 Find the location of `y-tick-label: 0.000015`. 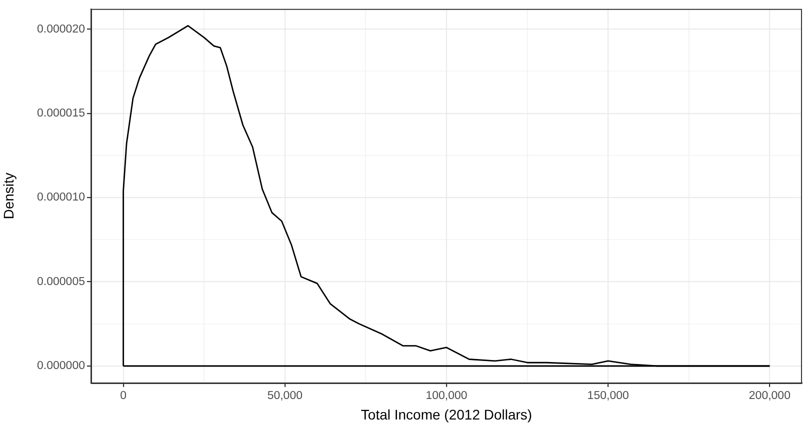

y-tick-label: 0.000015 is located at coordinates (61, 114).